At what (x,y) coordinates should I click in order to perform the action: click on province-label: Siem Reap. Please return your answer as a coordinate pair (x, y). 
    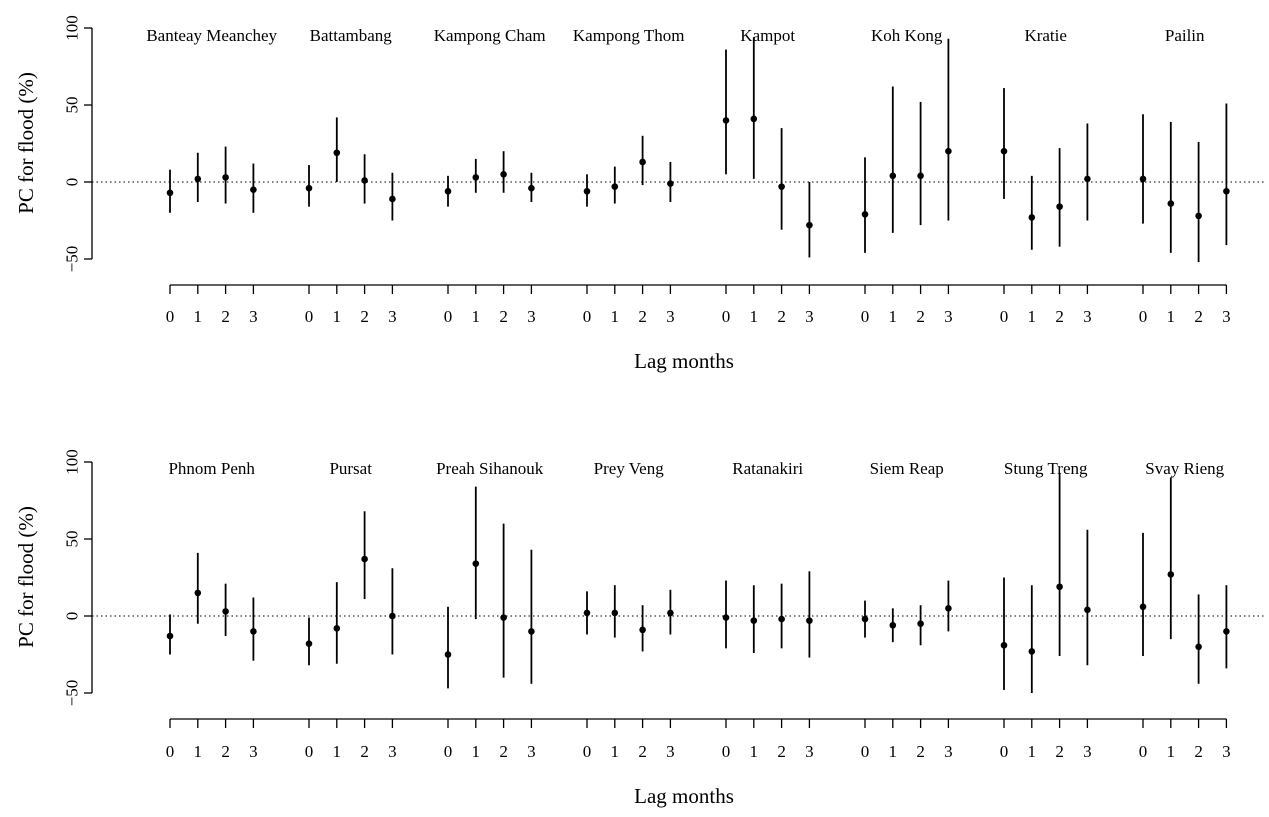
    Looking at the image, I should click on (907, 468).